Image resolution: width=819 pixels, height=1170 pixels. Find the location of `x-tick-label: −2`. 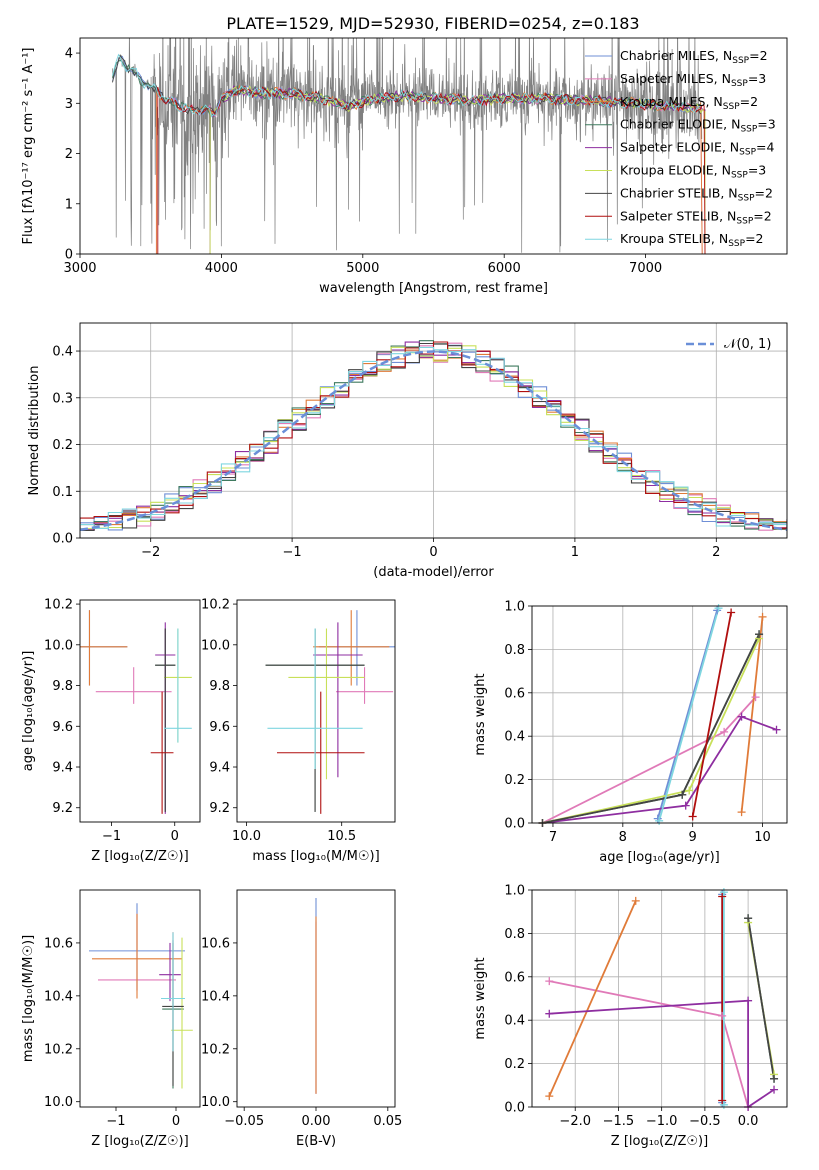

x-tick-label: −2 is located at coordinates (150, 552).